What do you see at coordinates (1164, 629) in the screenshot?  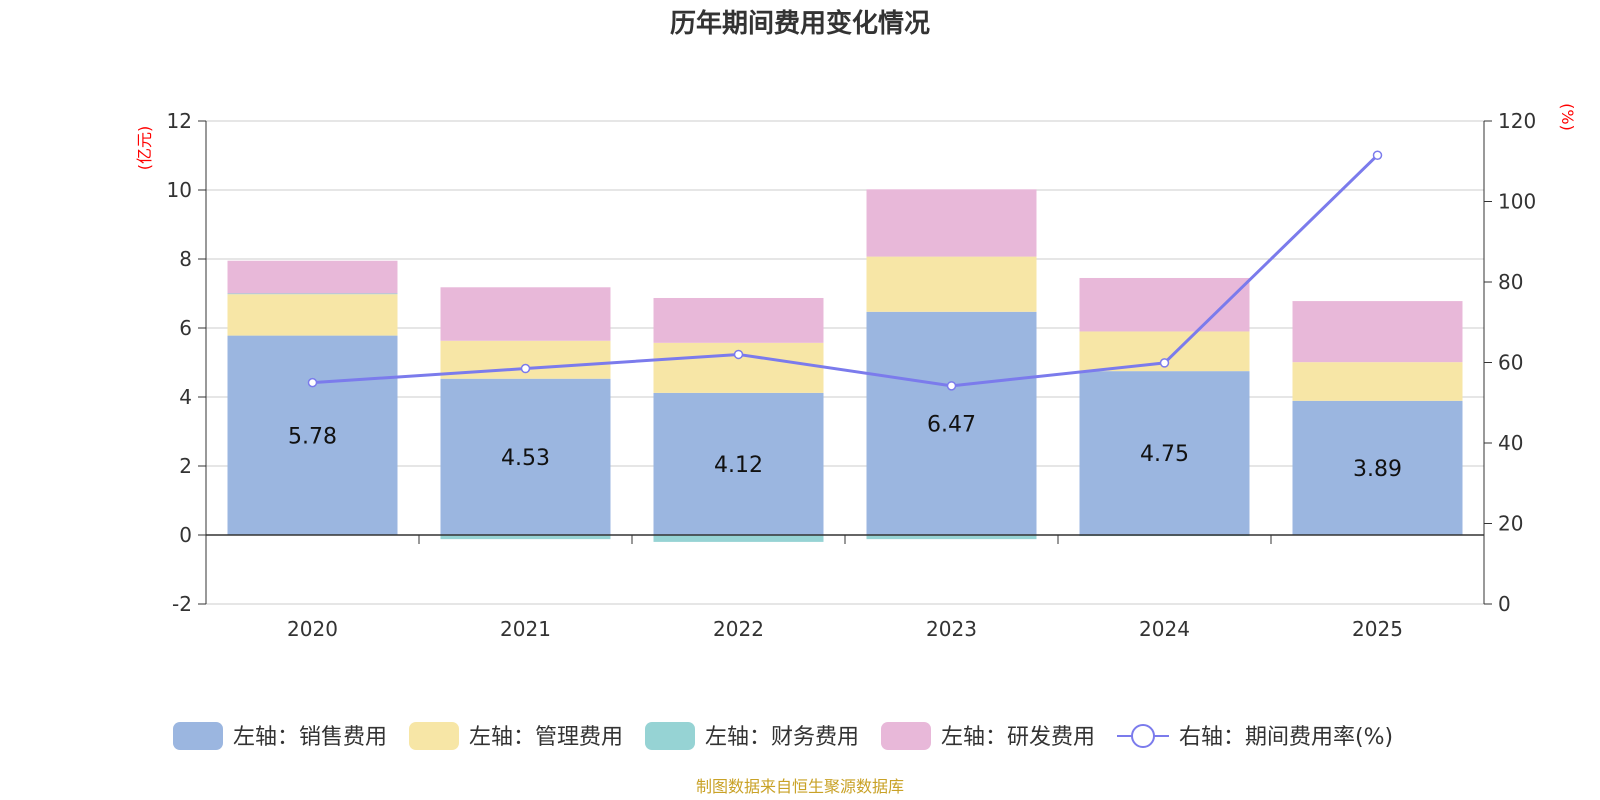 I see `category-label: 2024` at bounding box center [1164, 629].